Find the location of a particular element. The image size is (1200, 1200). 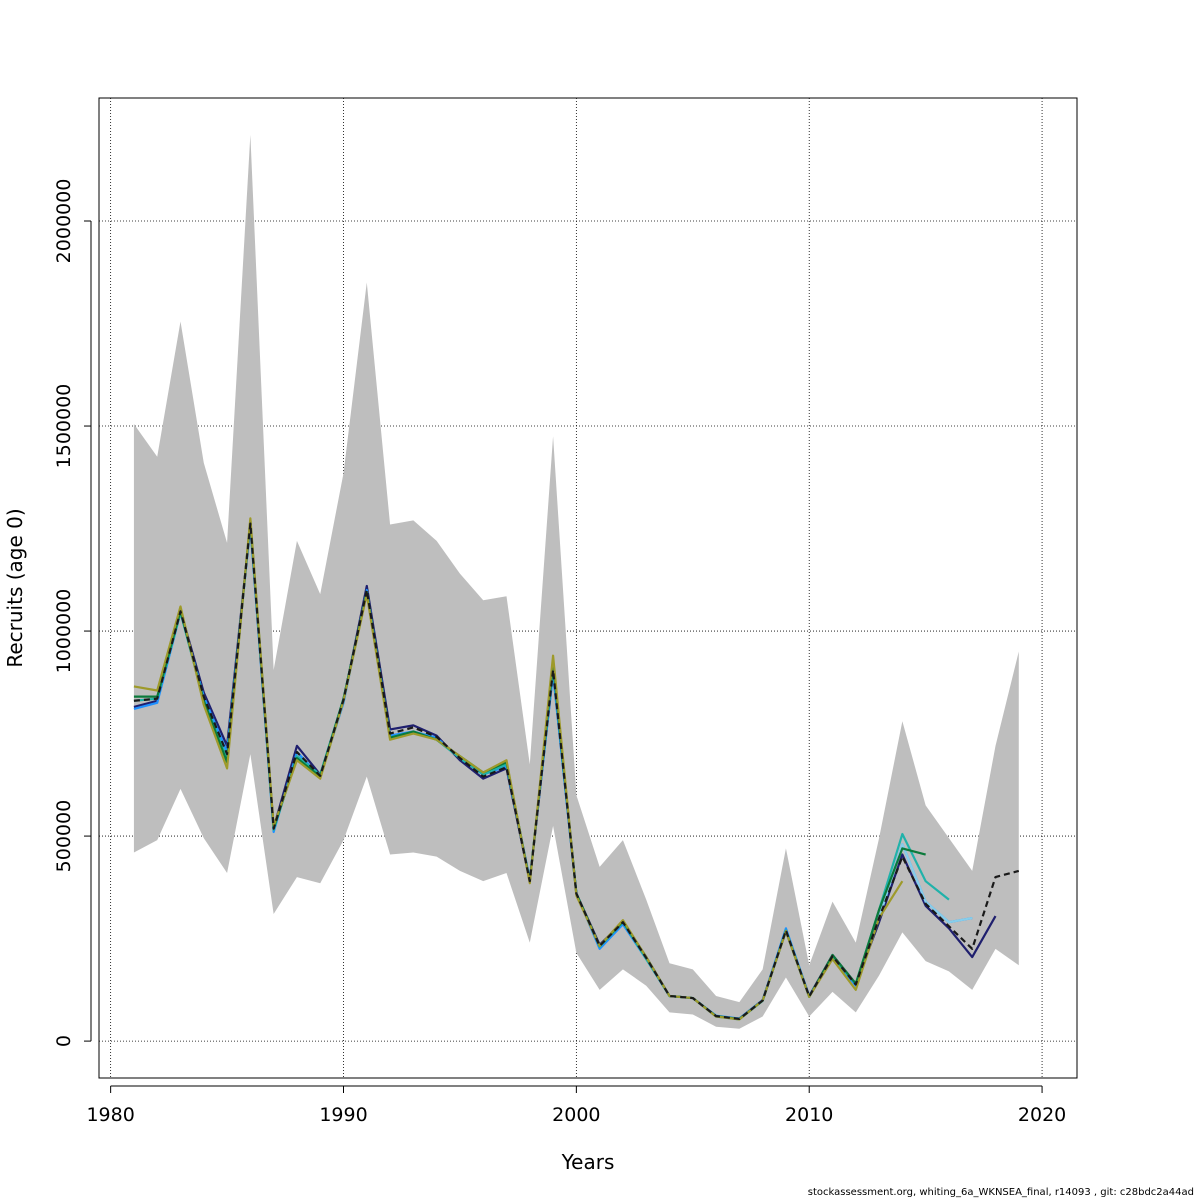

x-tick-label: 1990 is located at coordinates (343, 1115).